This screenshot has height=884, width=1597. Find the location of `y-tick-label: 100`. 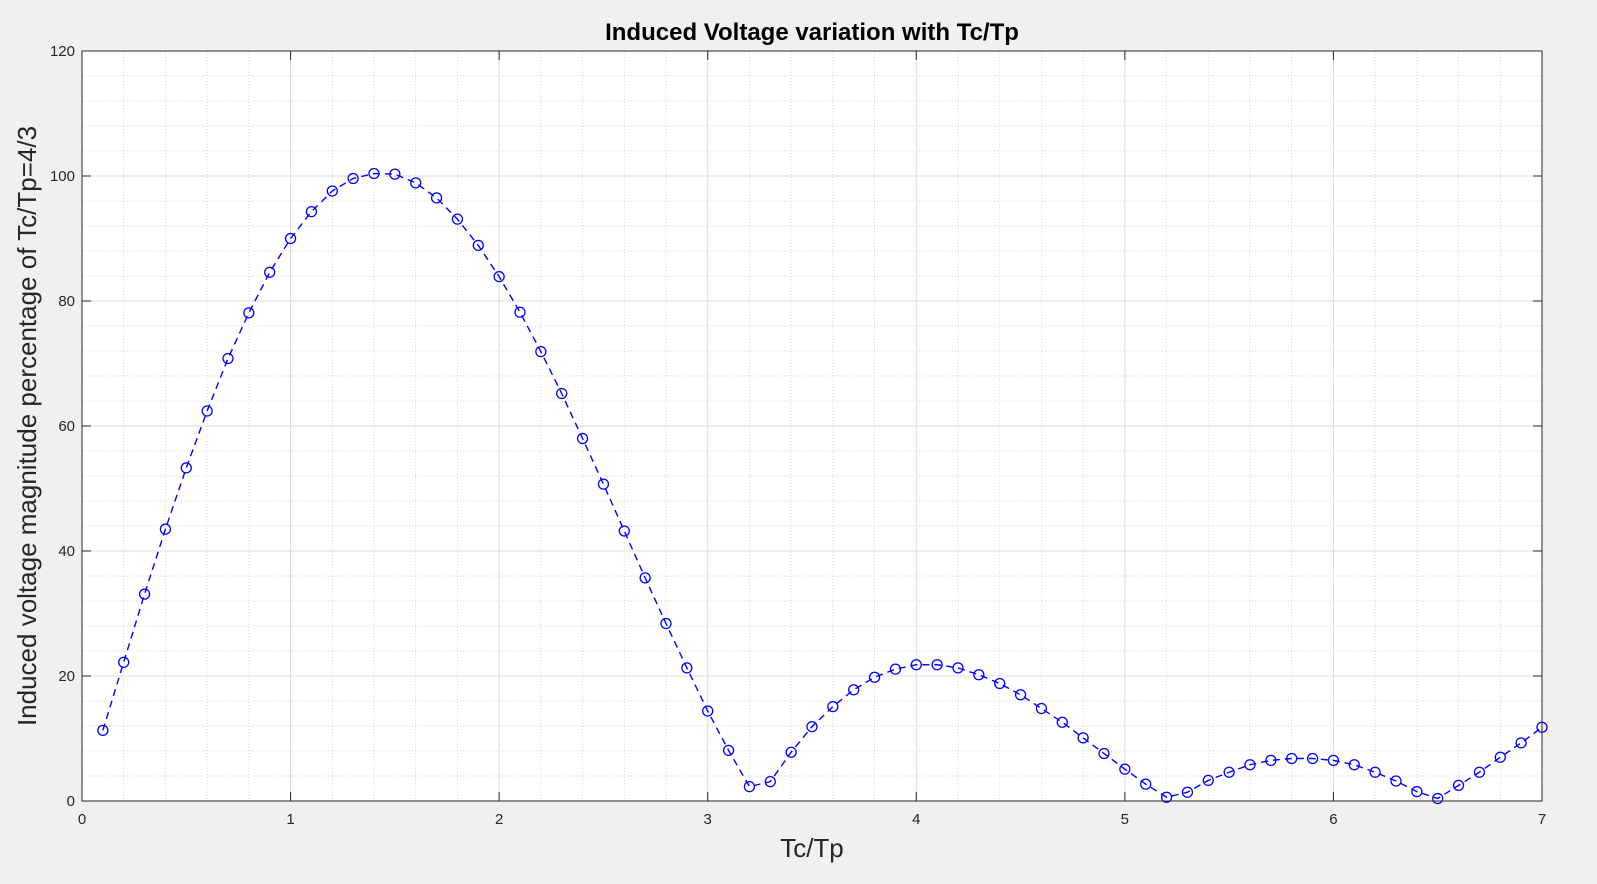

y-tick-label: 100 is located at coordinates (62, 176).